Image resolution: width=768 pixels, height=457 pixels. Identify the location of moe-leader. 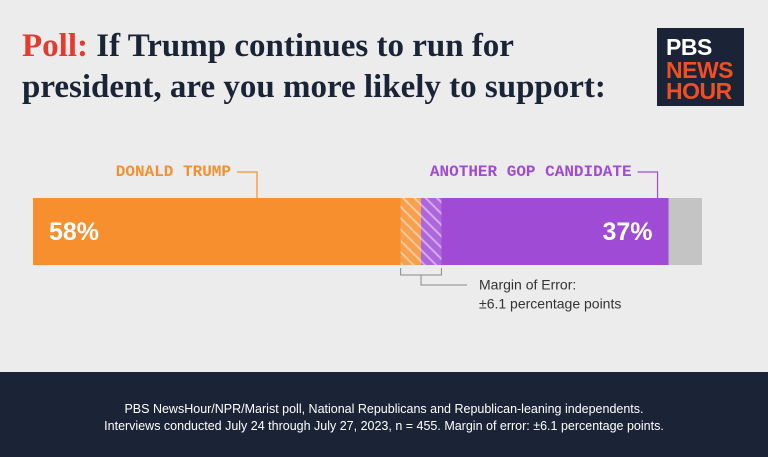
(444, 280).